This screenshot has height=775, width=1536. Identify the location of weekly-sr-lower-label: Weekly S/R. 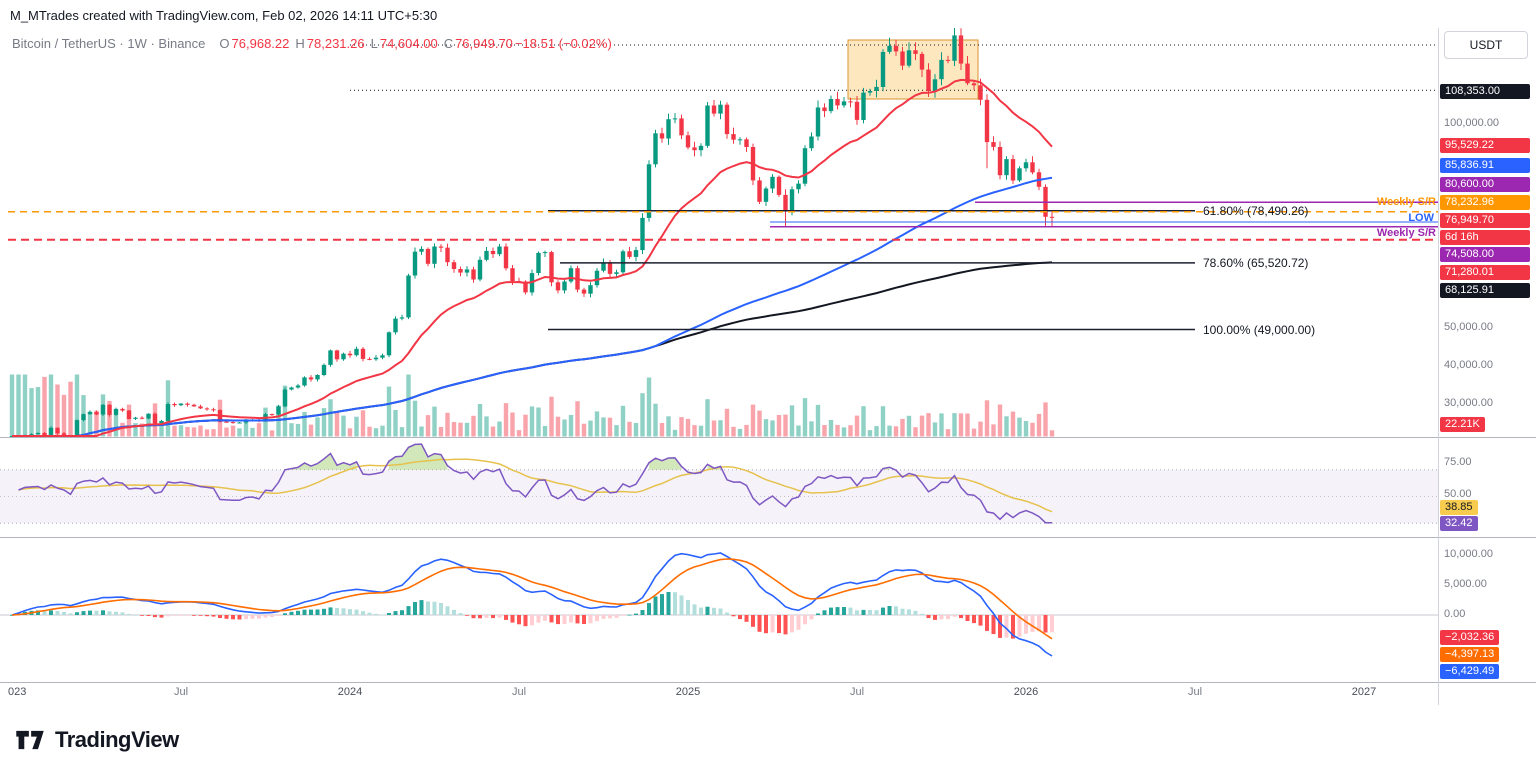
(1406, 233).